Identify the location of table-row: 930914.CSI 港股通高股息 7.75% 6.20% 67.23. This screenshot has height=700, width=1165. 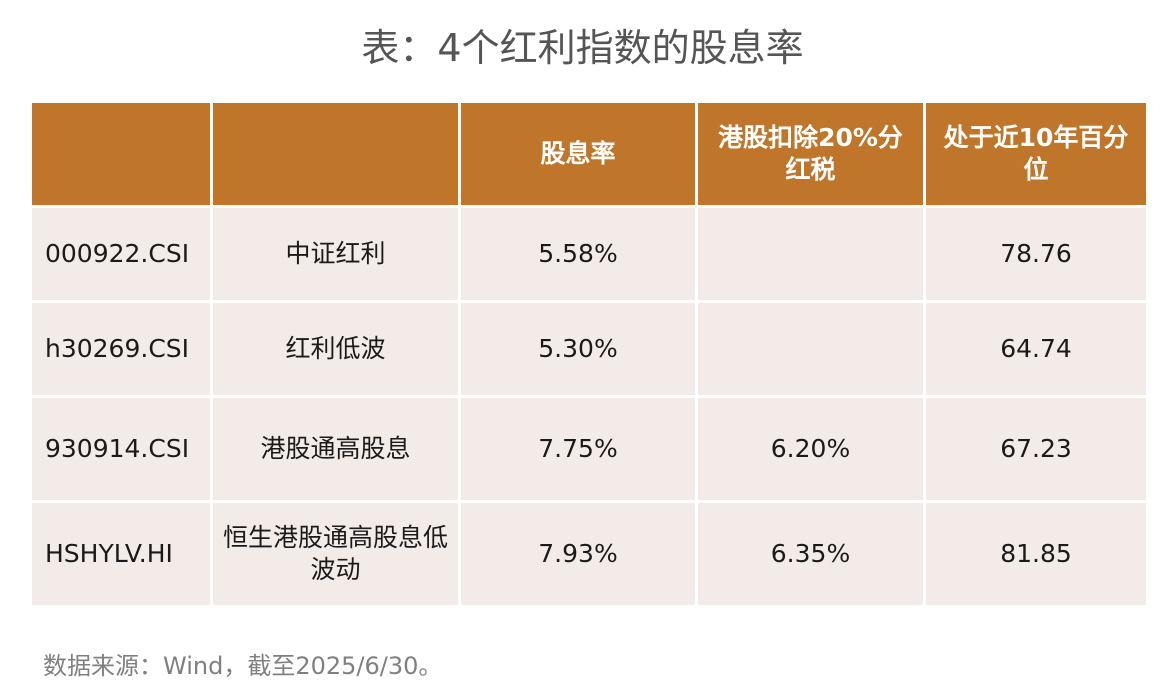
(589, 449).